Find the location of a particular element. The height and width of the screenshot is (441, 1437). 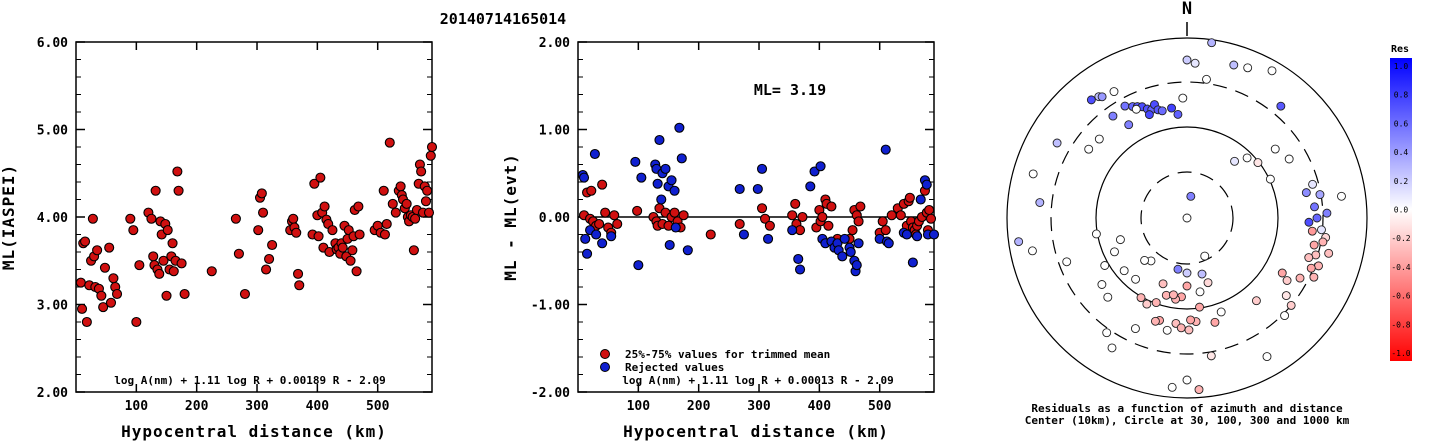

colorbar-tick-label: 0.0 is located at coordinates (1401, 210).